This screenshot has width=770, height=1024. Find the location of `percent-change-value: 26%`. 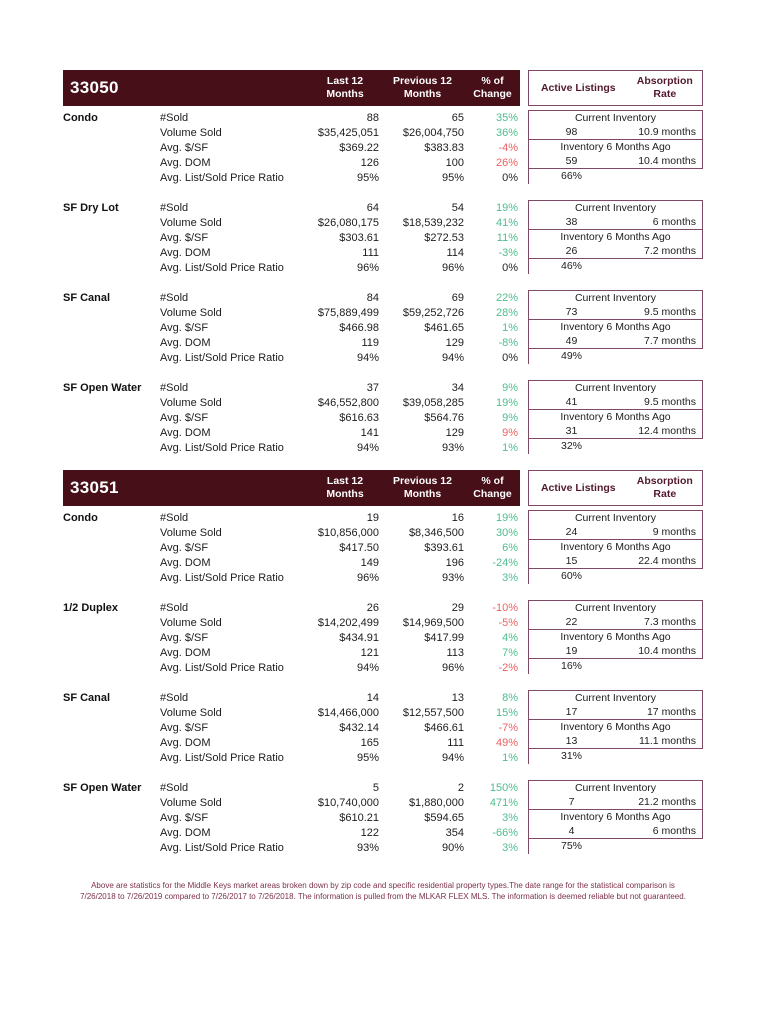

percent-change-value: 26% is located at coordinates (506, 162).